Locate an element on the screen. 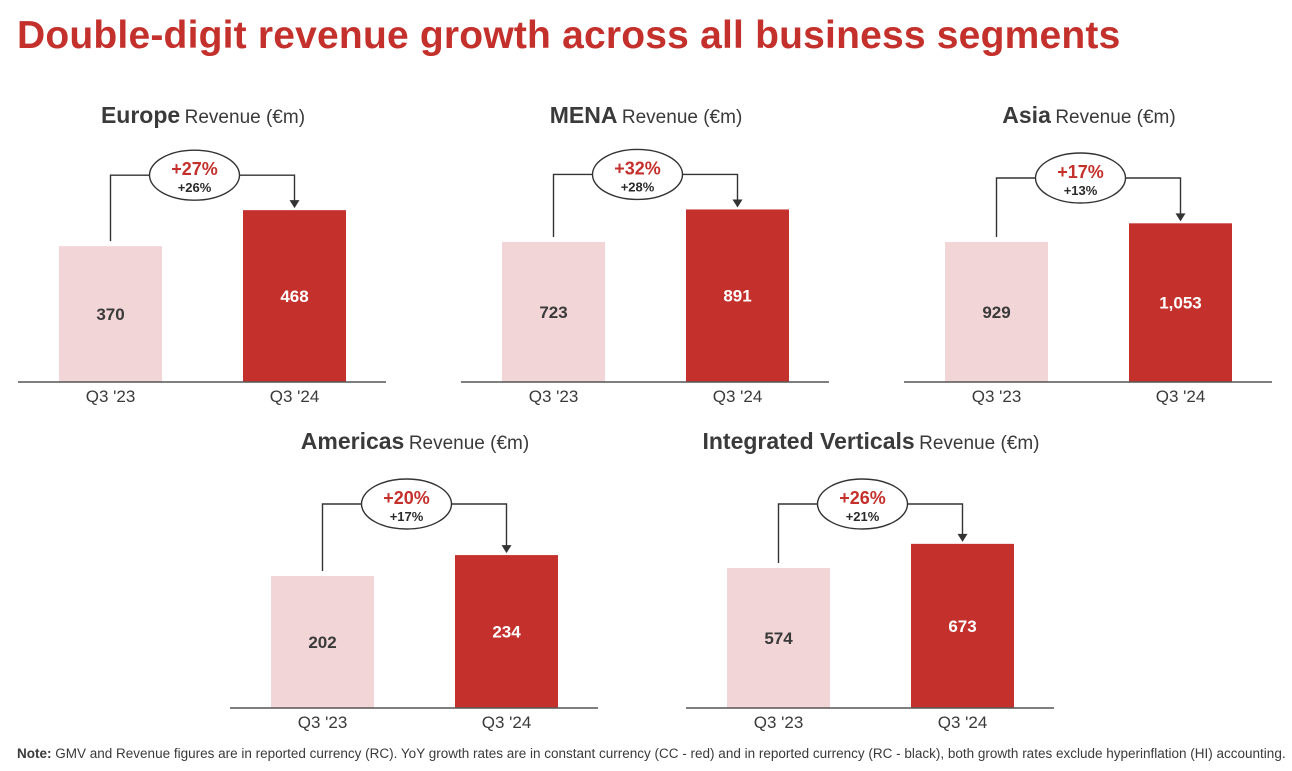  chart-title: Europe is located at coordinates (140, 115).